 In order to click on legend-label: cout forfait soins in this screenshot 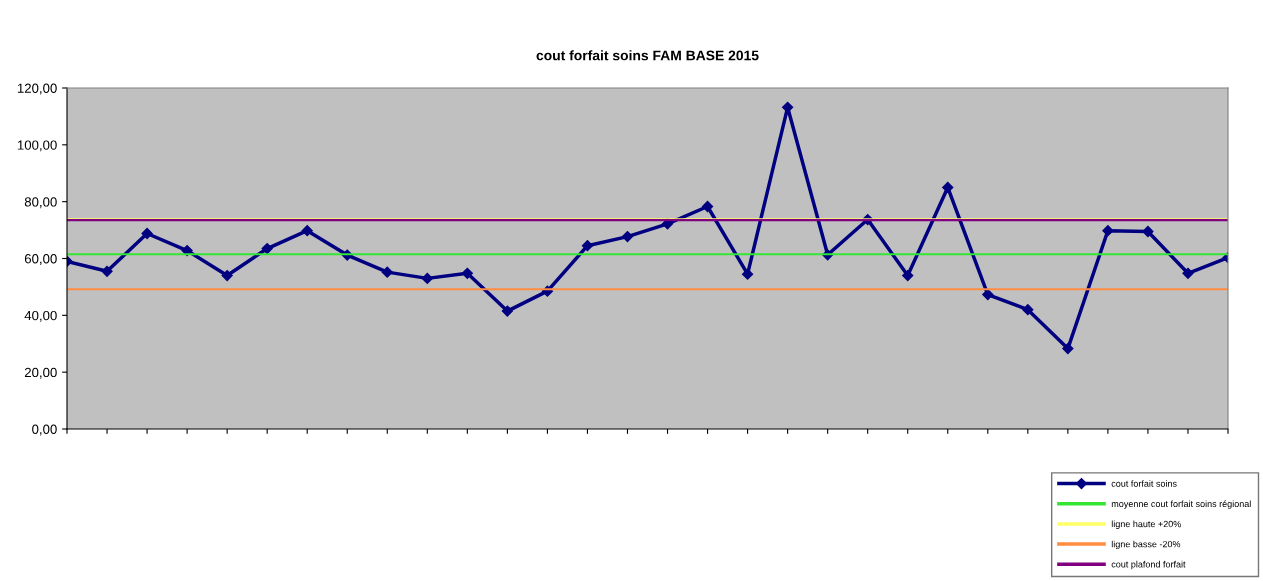, I will do `click(1144, 483)`.